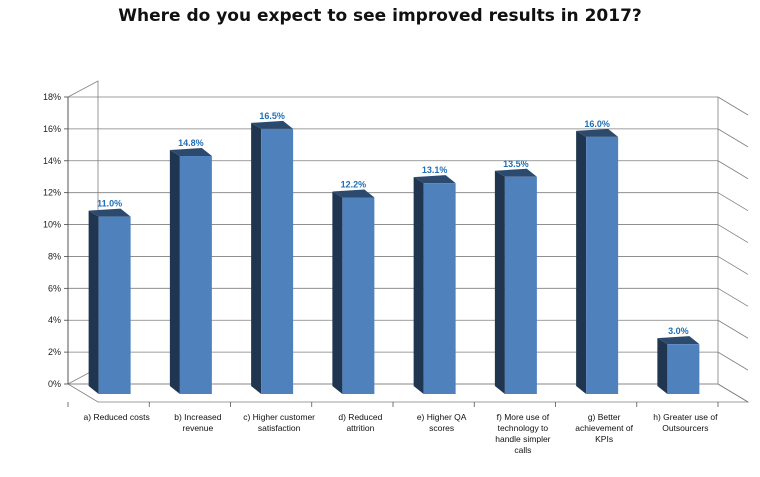 The width and height of the screenshot is (760, 477). Describe the element at coordinates (52, 193) in the screenshot. I see `y-tick-label: 12%` at that location.